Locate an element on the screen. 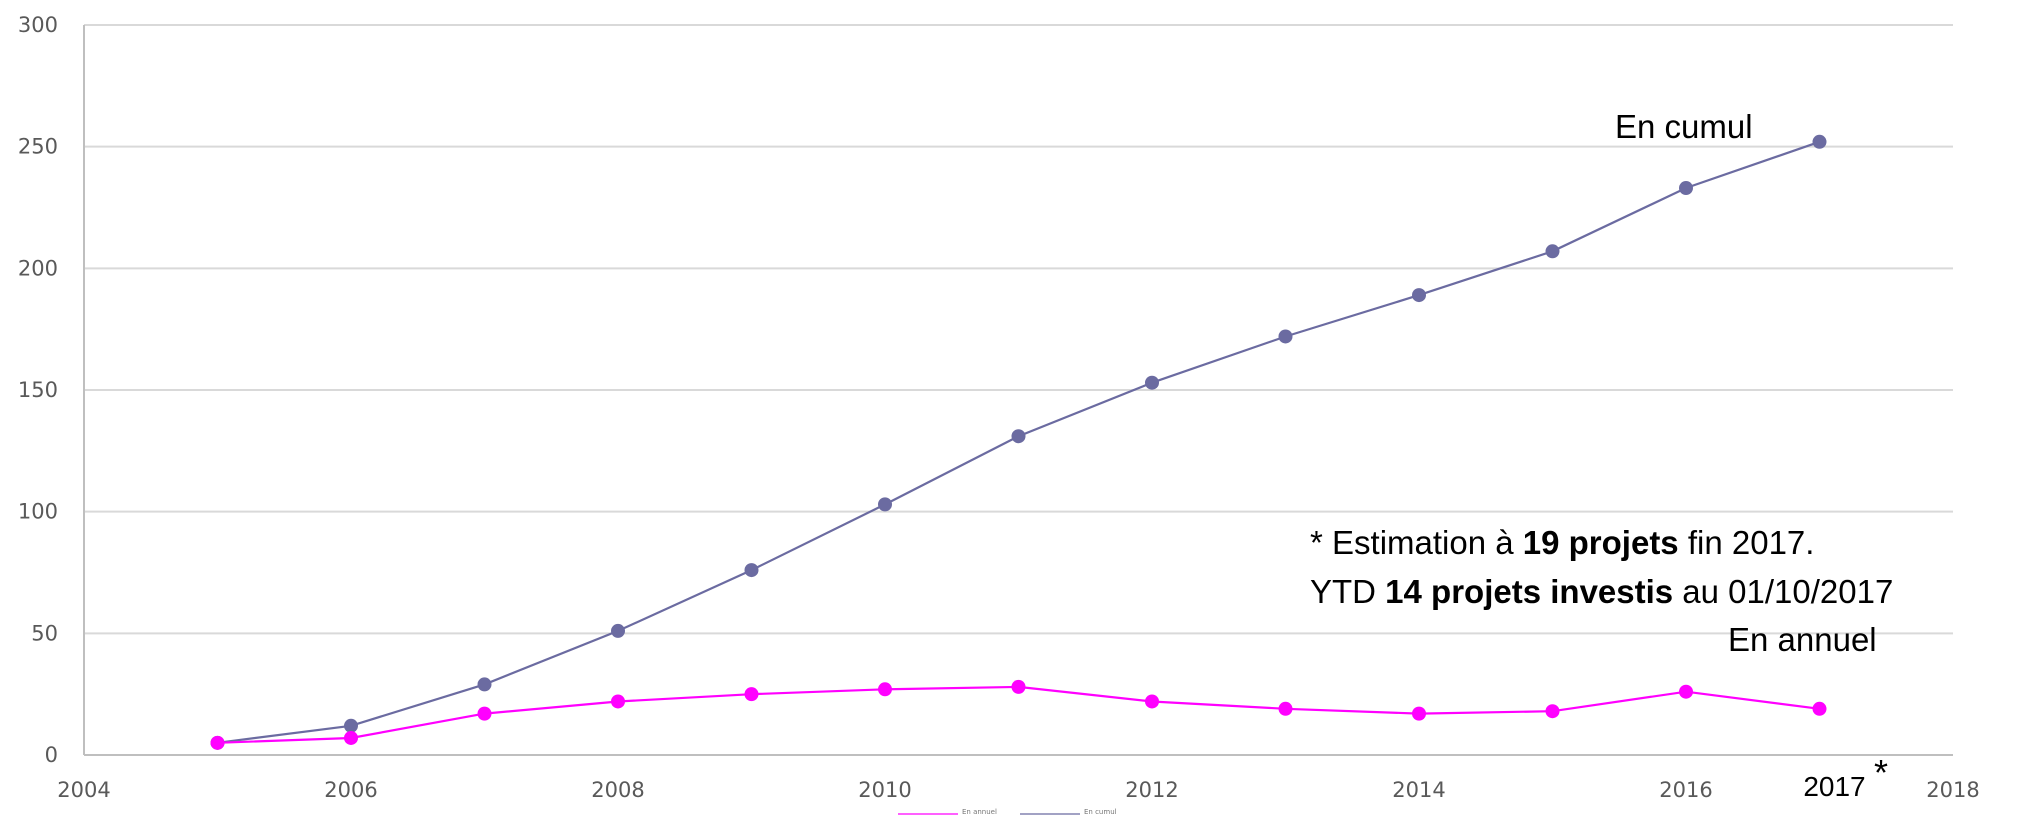 The width and height of the screenshot is (2024, 816). x-tick-label: 2018 is located at coordinates (1952, 790).